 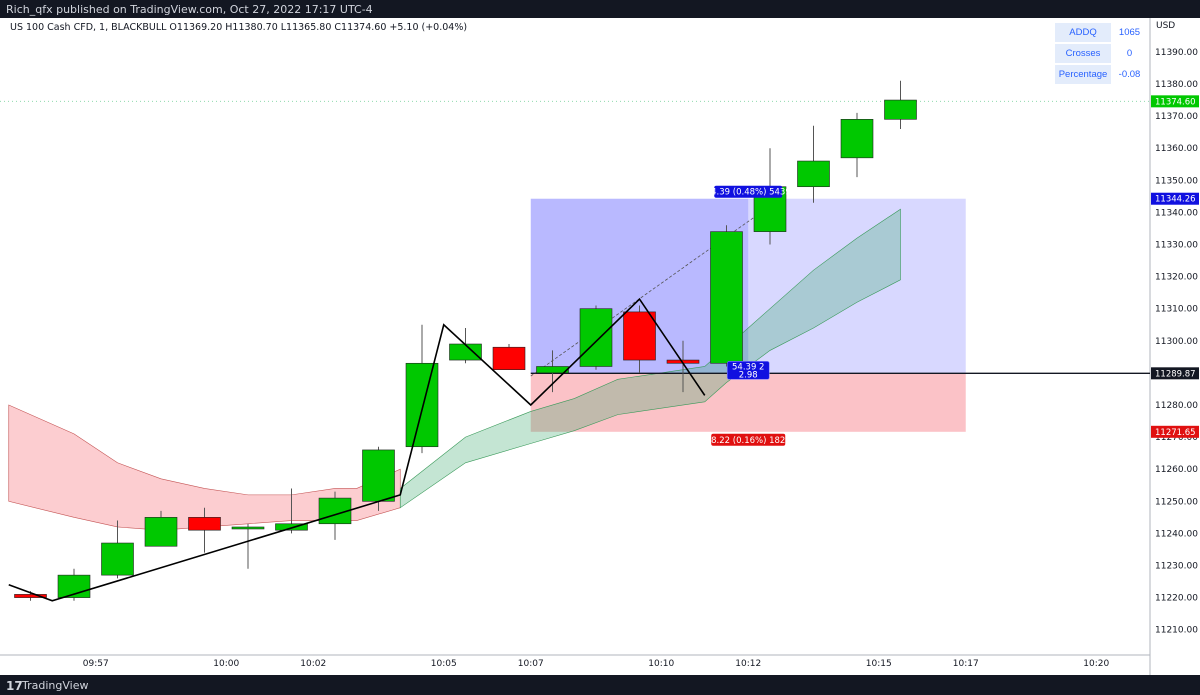 What do you see at coordinates (1176, 567) in the screenshot?
I see `price-tick-label: 11230.00` at bounding box center [1176, 567].